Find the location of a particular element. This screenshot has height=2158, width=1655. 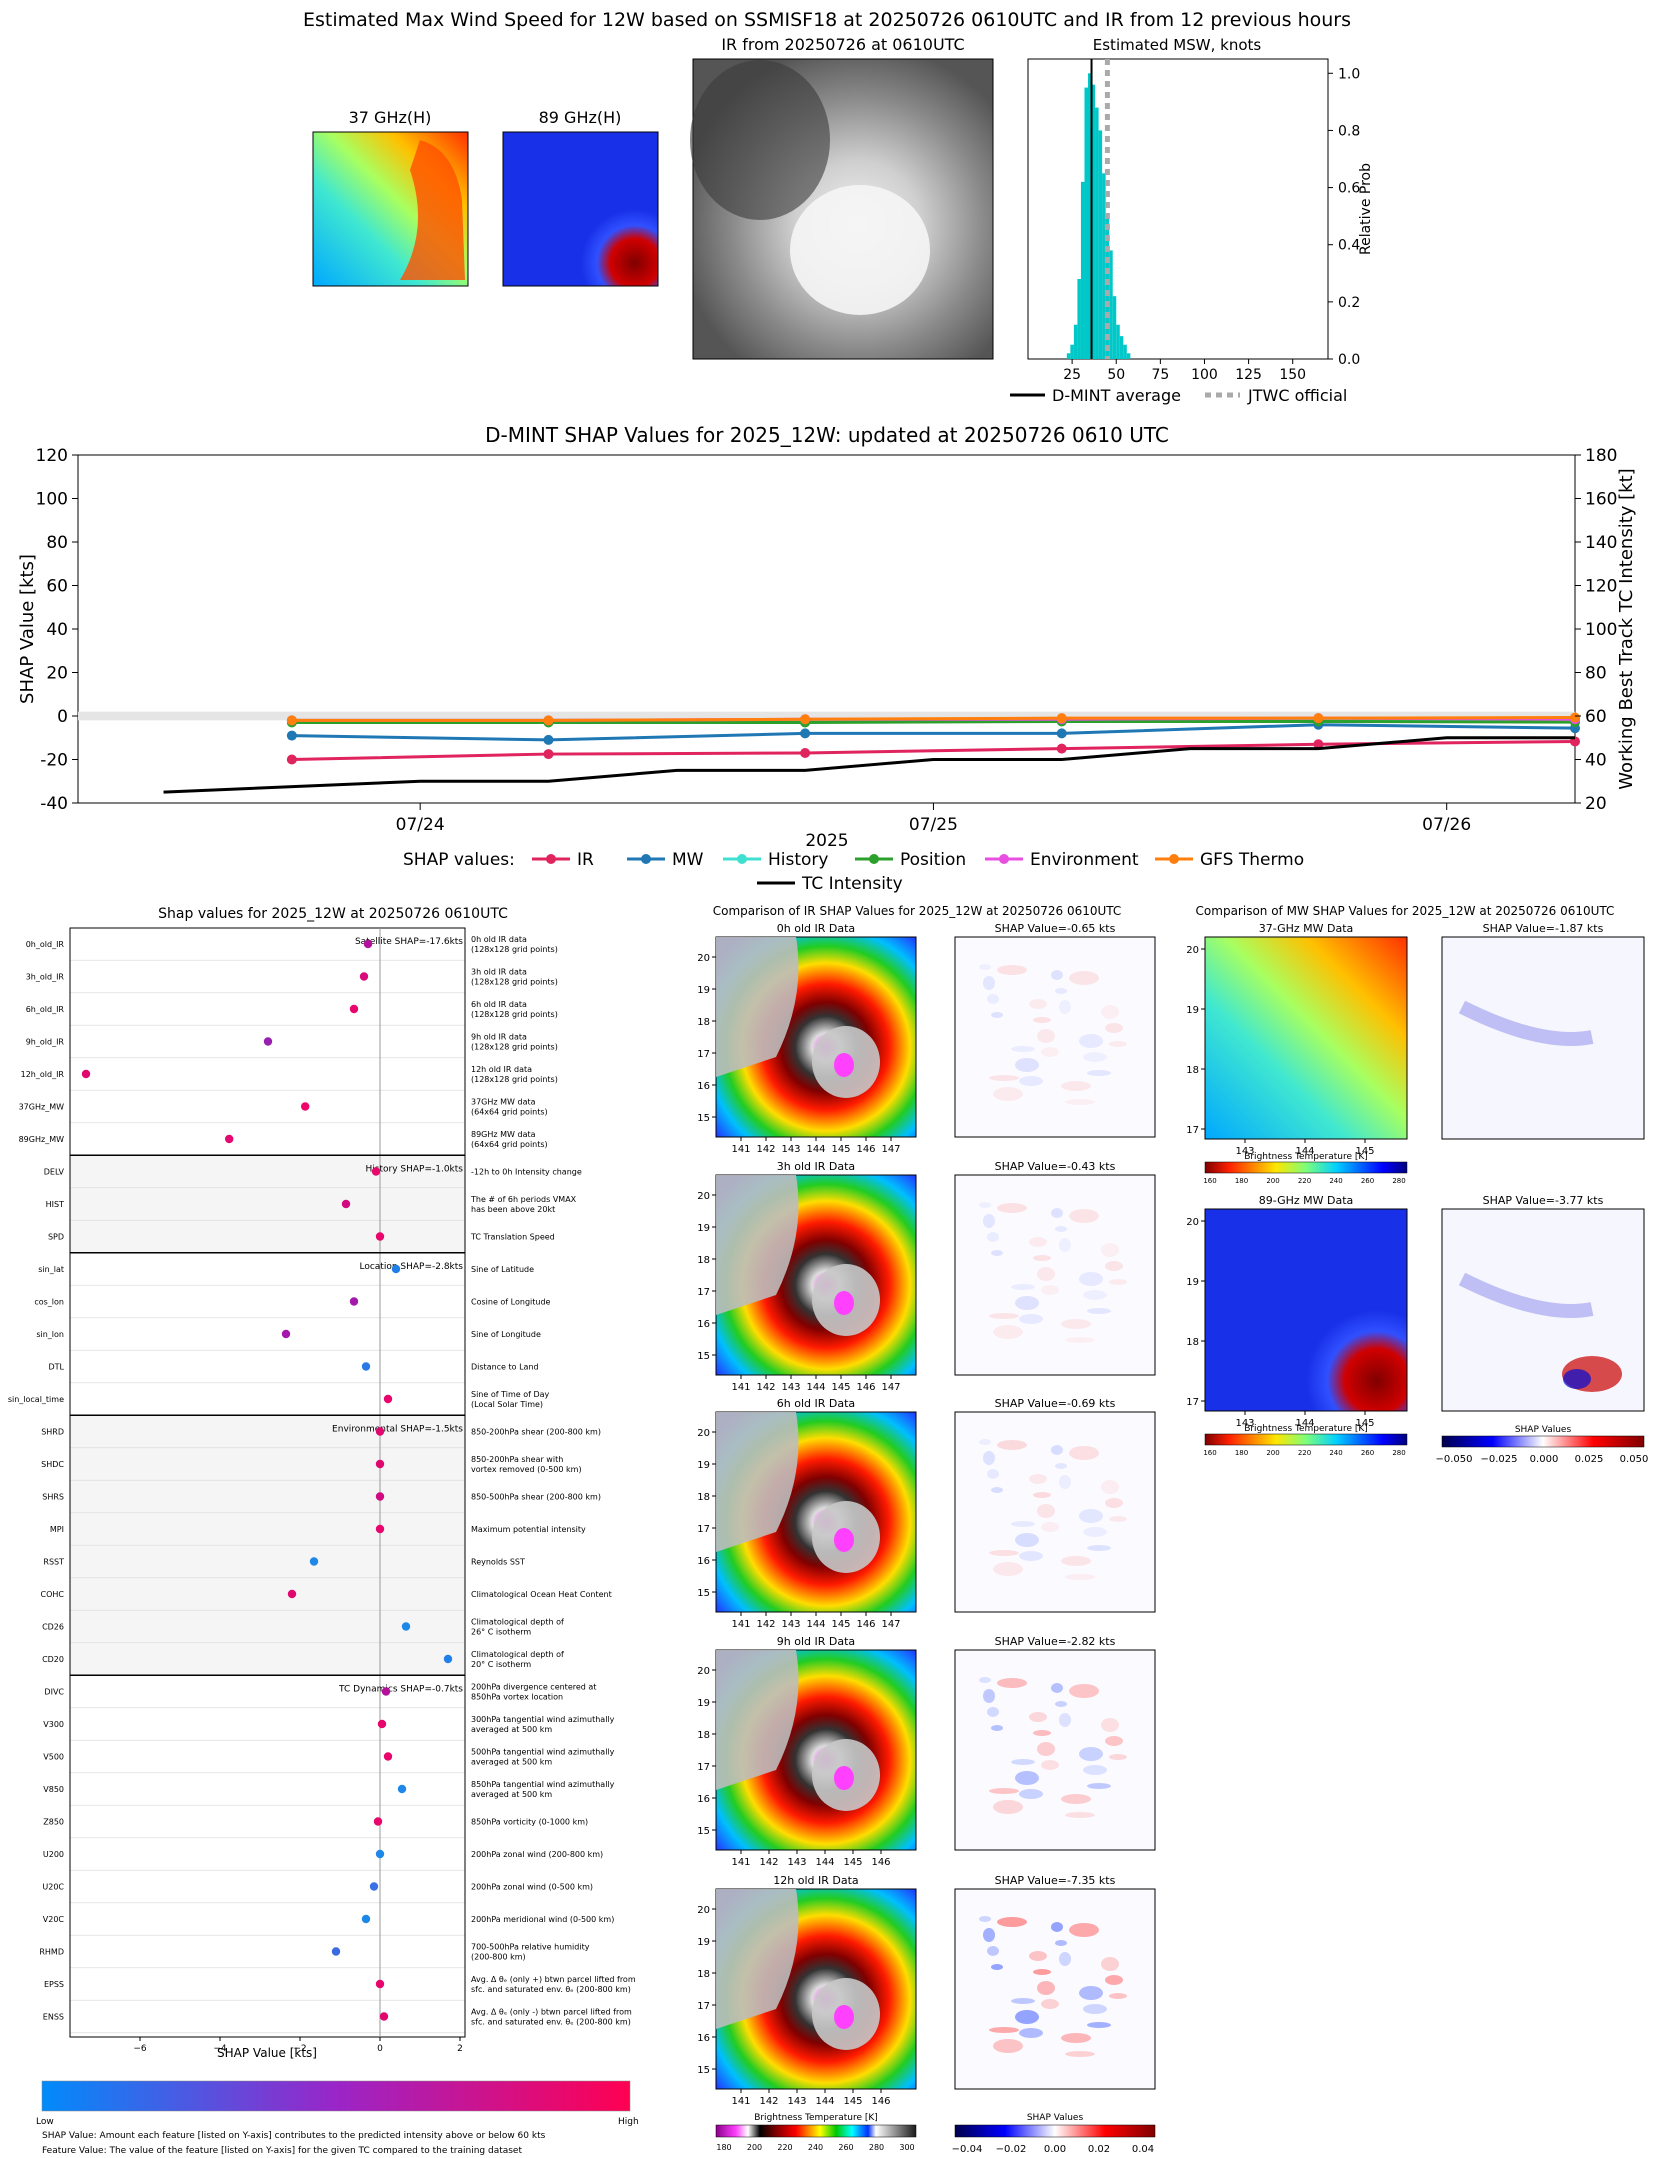

irc-ytick-label: 17 is located at coordinates (703, 2006).